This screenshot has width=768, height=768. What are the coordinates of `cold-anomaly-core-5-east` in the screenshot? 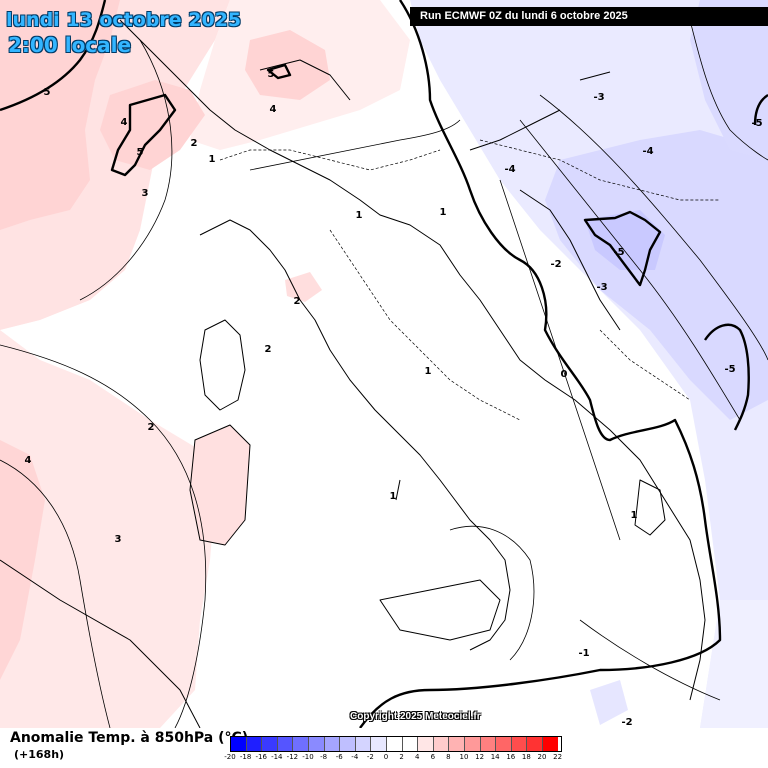 It's located at (729, 80).